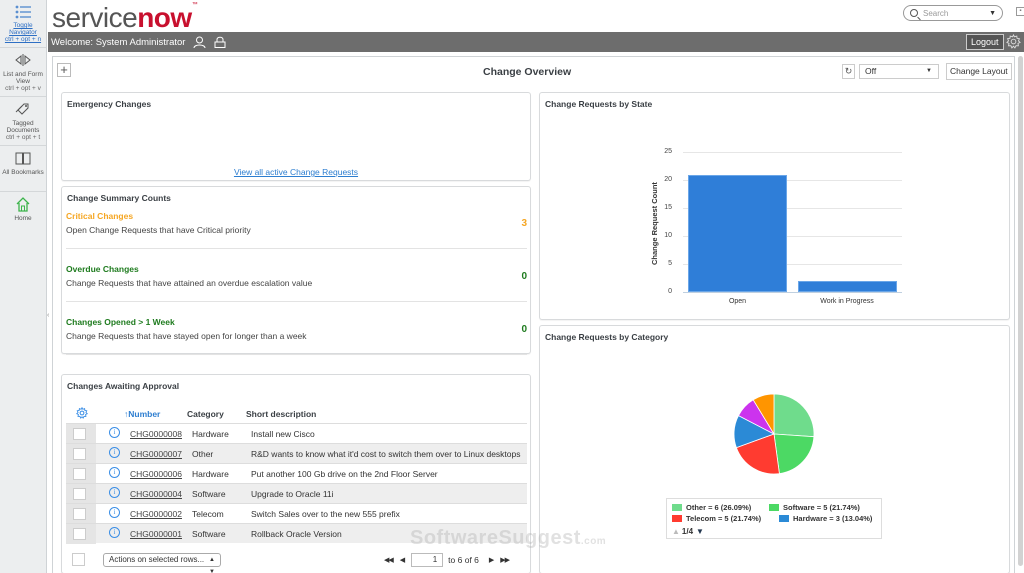 Image resolution: width=1024 pixels, height=573 pixels. I want to click on list-form-view-button: List and Form View ctrl + opt + v, so click(23, 72).